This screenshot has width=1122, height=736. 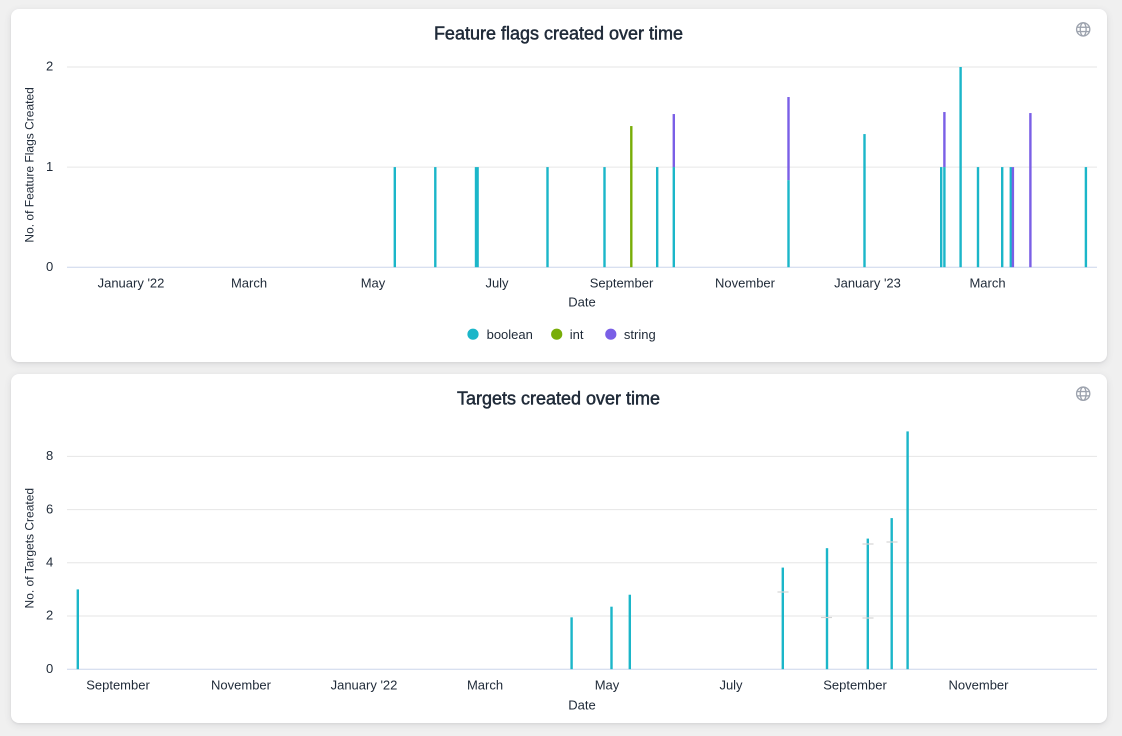 I want to click on svg-text: No. of Feature Flags Created, so click(x=29, y=164).